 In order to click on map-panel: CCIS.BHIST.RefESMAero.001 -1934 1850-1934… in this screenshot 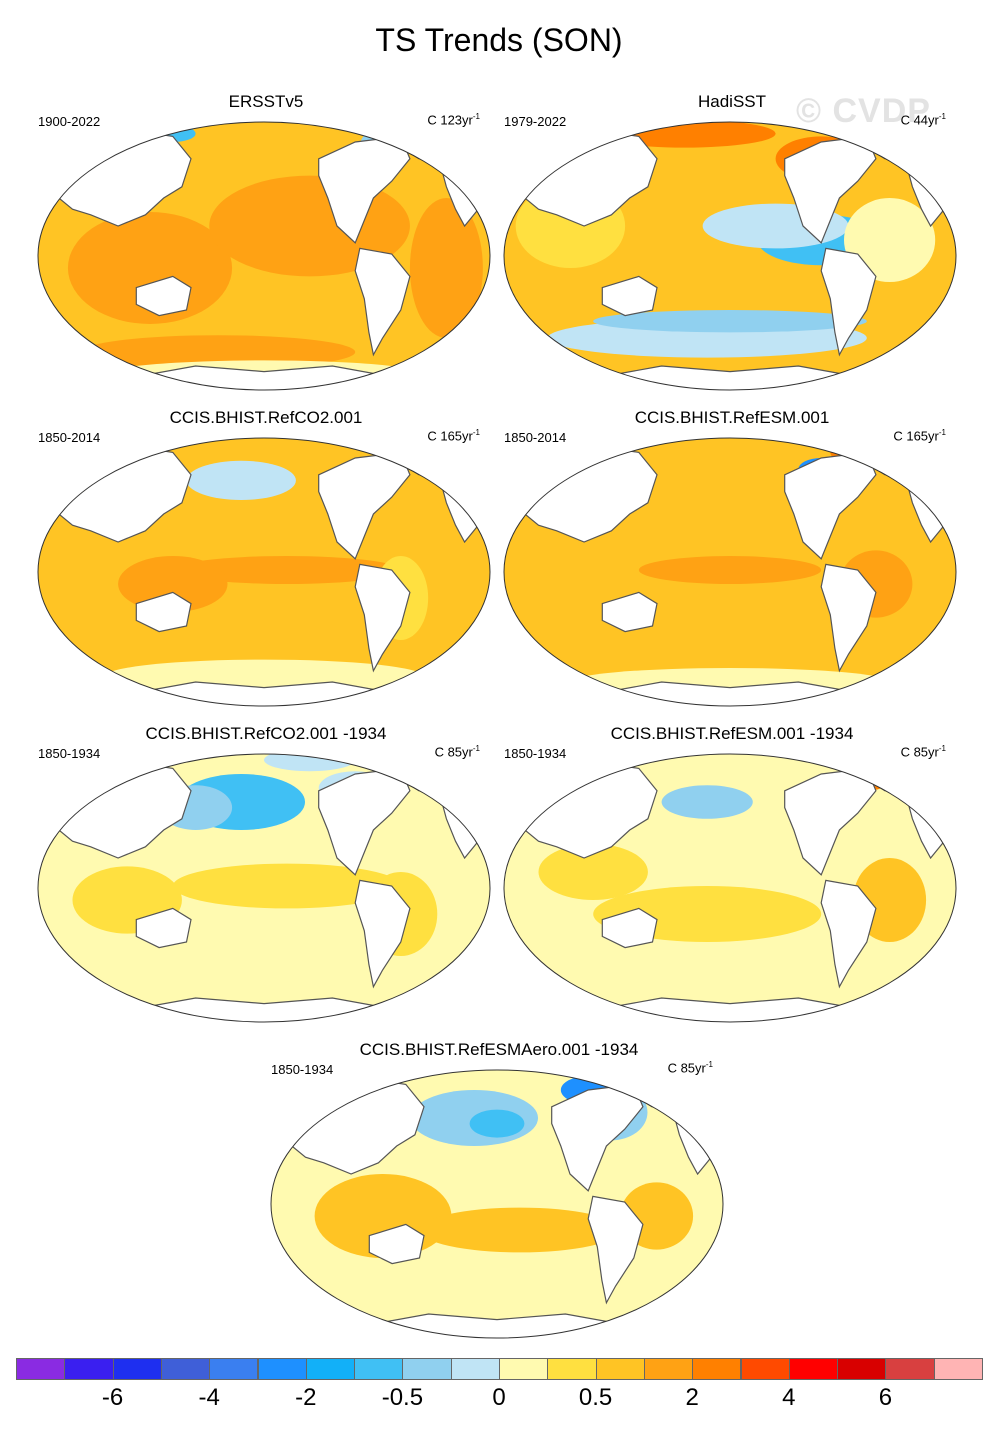, I will do `click(499, 1190)`.